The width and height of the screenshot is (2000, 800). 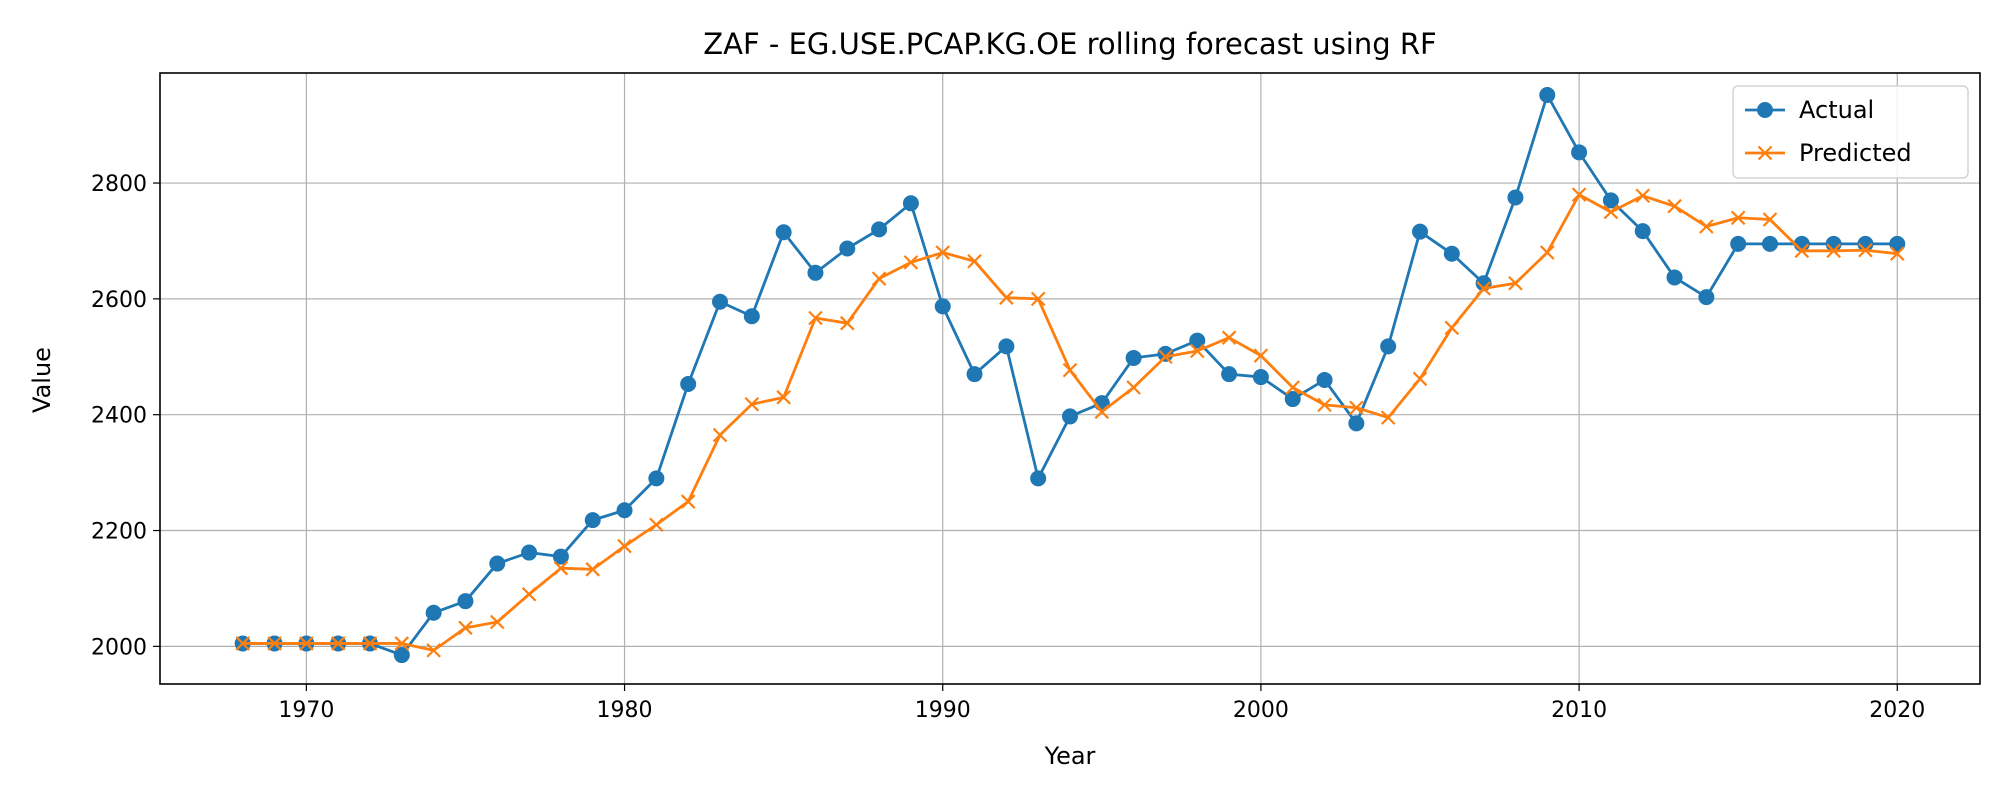 I want to click on legend-label-actual: Actual, so click(x=1836, y=110).